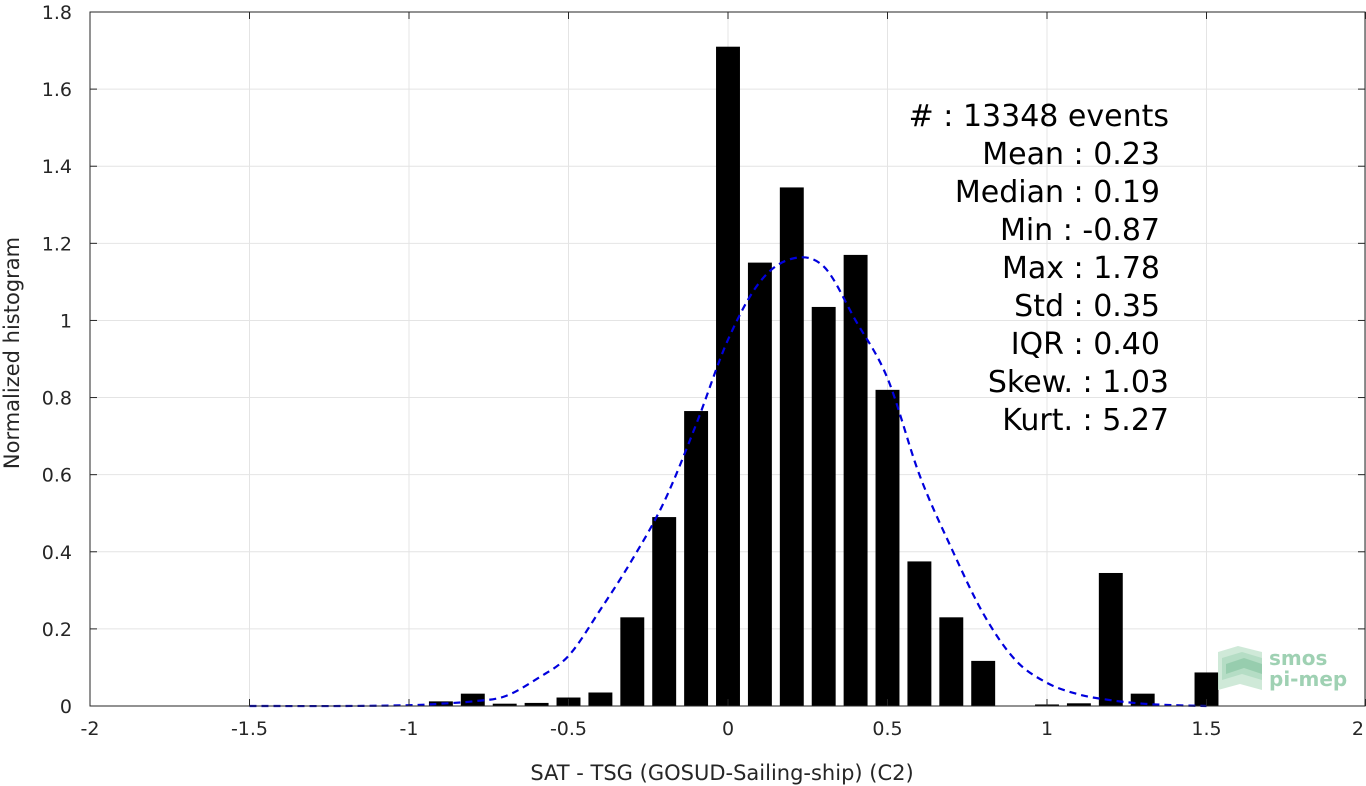 This screenshot has width=1366, height=786. What do you see at coordinates (568, 729) in the screenshot?
I see `x-tick-label: -0.5` at bounding box center [568, 729].